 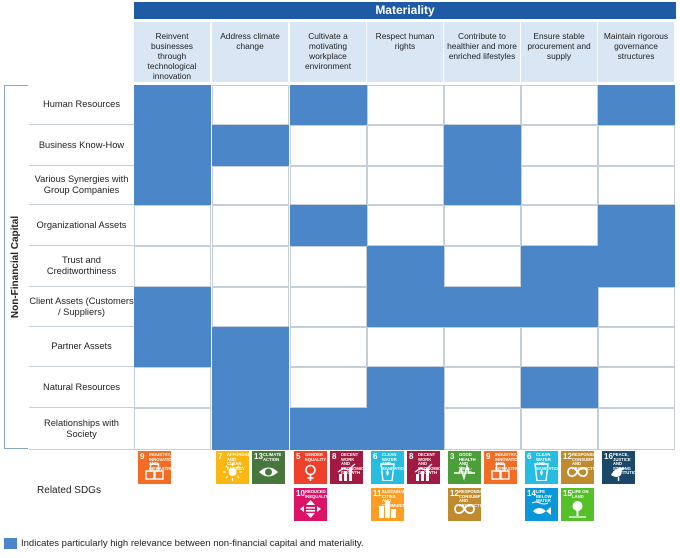 I want to click on sdg-title: Affordable and clean energy, so click(x=238, y=461).